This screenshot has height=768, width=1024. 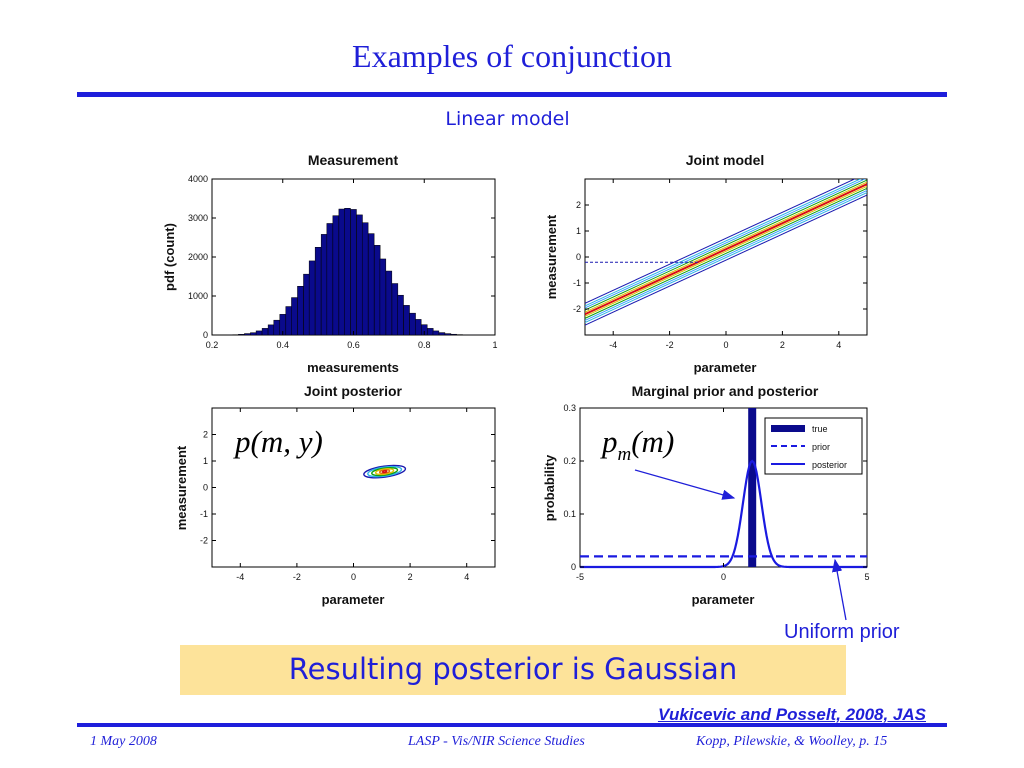 I want to click on uniform-prior-arrow, so click(x=839, y=589).